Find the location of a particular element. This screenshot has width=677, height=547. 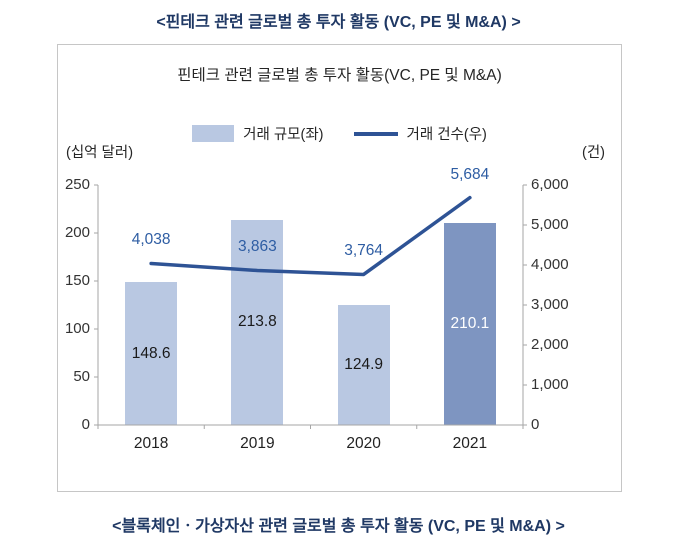

bar-value-label: 124.9 is located at coordinates (364, 365).